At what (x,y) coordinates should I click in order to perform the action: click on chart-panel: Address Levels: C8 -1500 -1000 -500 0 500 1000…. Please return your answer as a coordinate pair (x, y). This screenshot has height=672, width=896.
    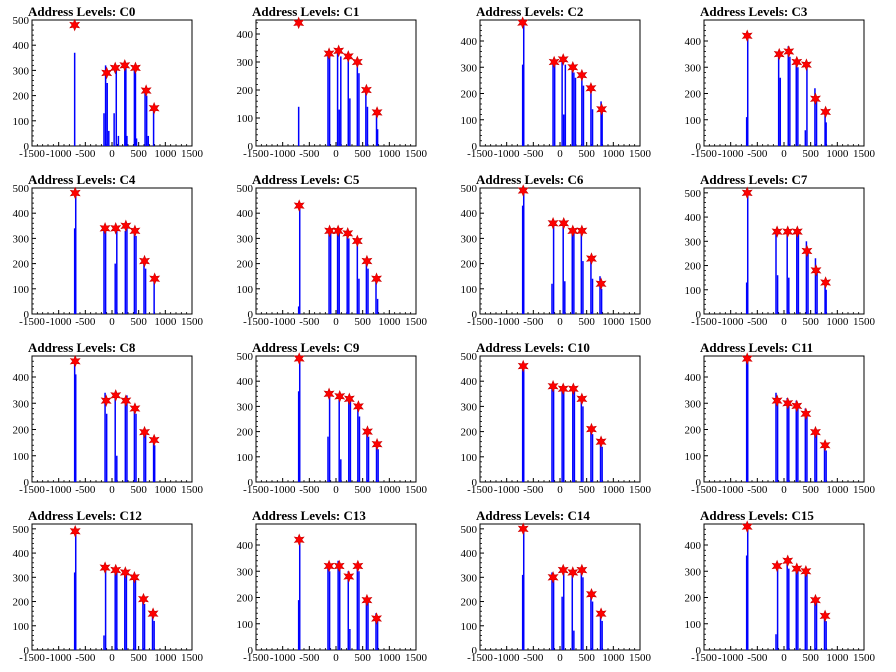
    Looking at the image, I should click on (112, 420).